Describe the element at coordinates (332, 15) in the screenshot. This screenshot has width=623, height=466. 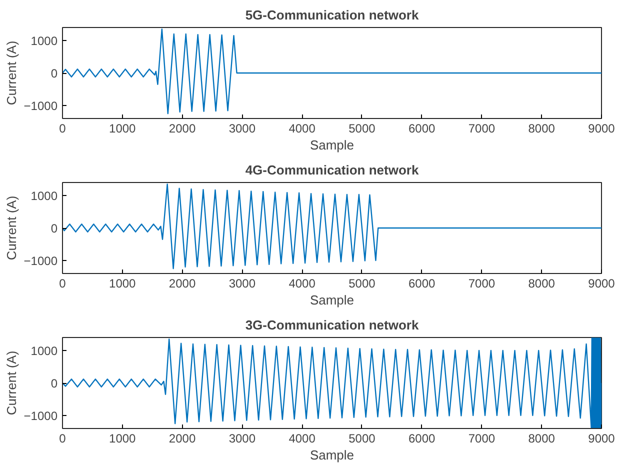
I see `chart-title: 5G-Communication network` at that location.